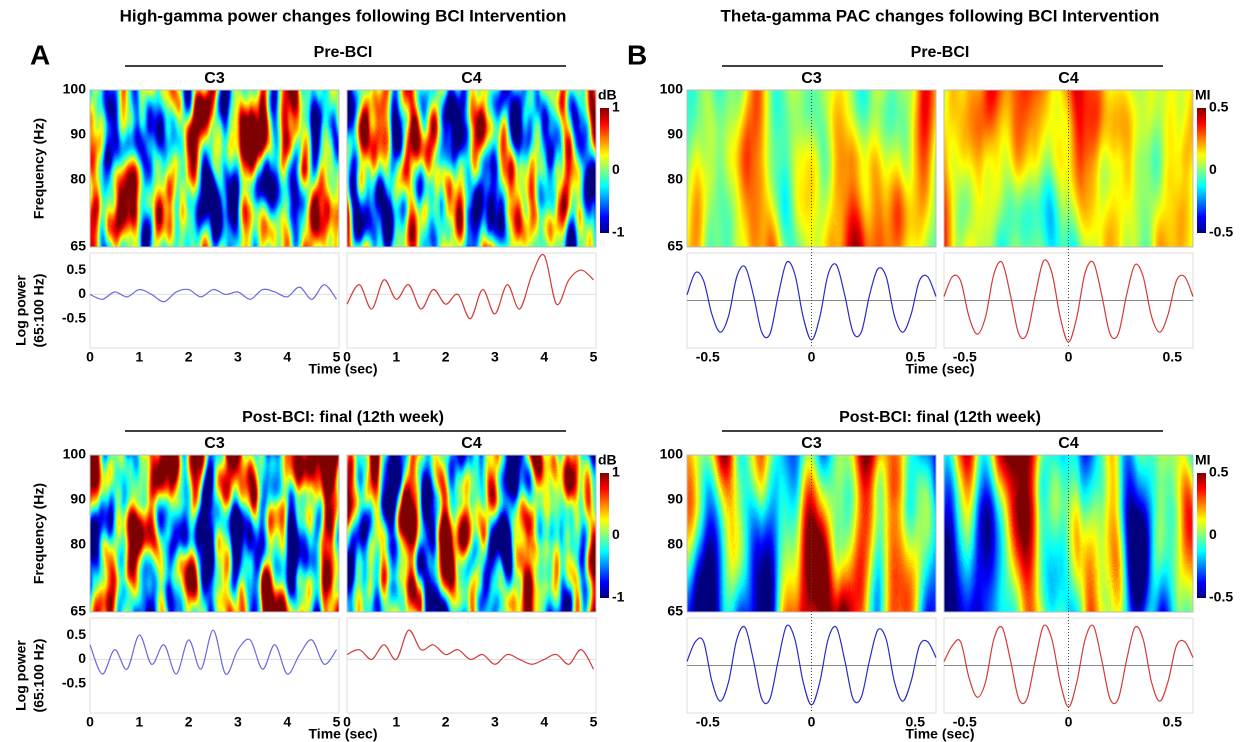 The width and height of the screenshot is (1251, 742). Describe the element at coordinates (40, 54) in the screenshot. I see `panel-letter: A` at that location.